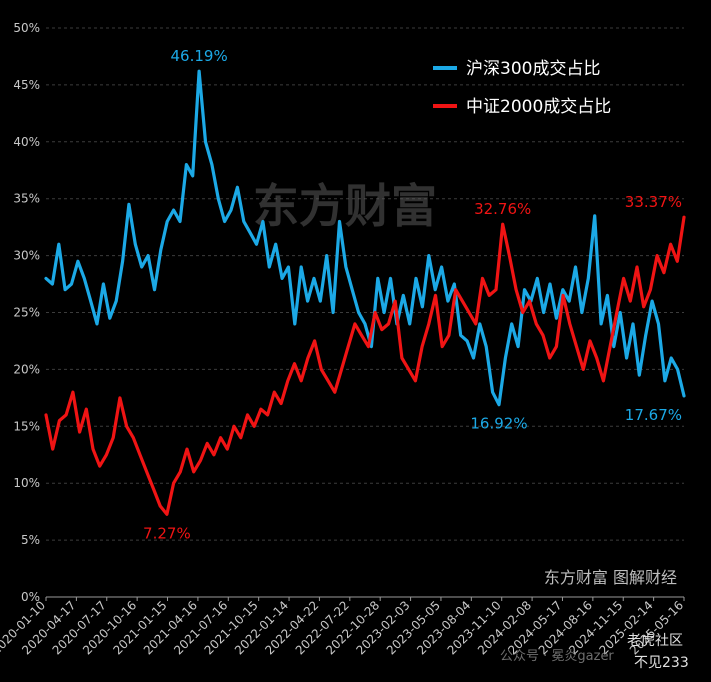 Image resolution: width=711 pixels, height=682 pixels. What do you see at coordinates (653, 415) in the screenshot?
I see `data-label: 17.67%` at bounding box center [653, 415].